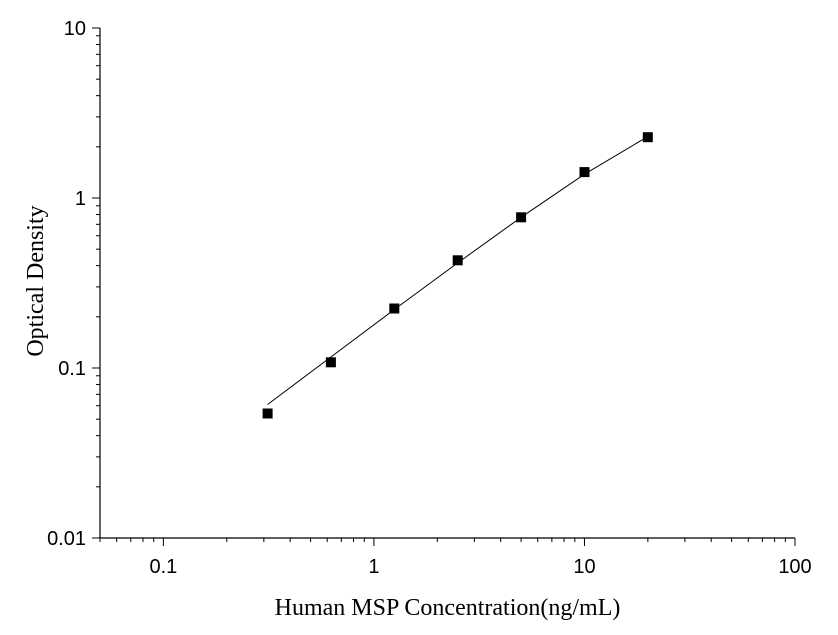 The image size is (838, 635). Describe the element at coordinates (66, 539) in the screenshot. I see `y-tick-label: 0.01` at that location.